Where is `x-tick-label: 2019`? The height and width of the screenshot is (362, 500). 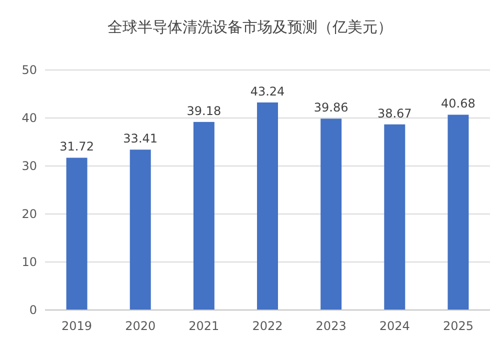 x-tick-label: 2019 is located at coordinates (77, 326).